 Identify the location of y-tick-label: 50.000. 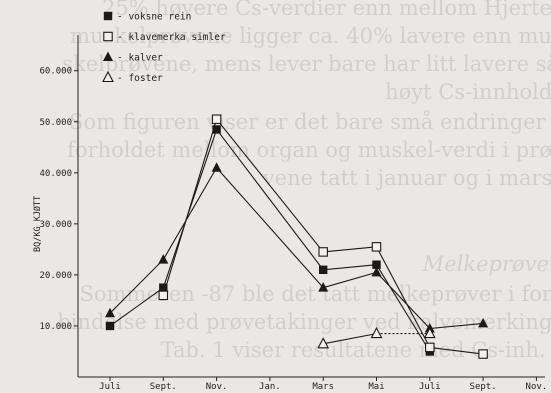
(55, 123).